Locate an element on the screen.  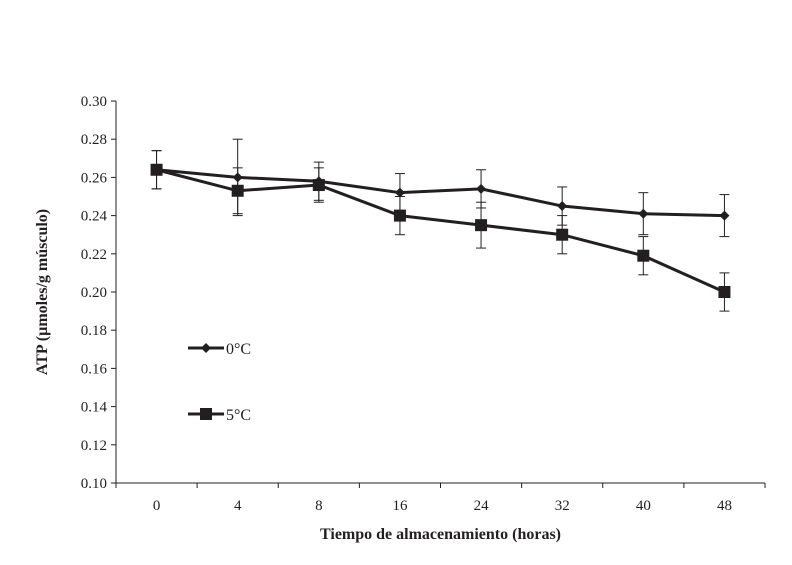
legend-label: 5°C is located at coordinates (238, 415).